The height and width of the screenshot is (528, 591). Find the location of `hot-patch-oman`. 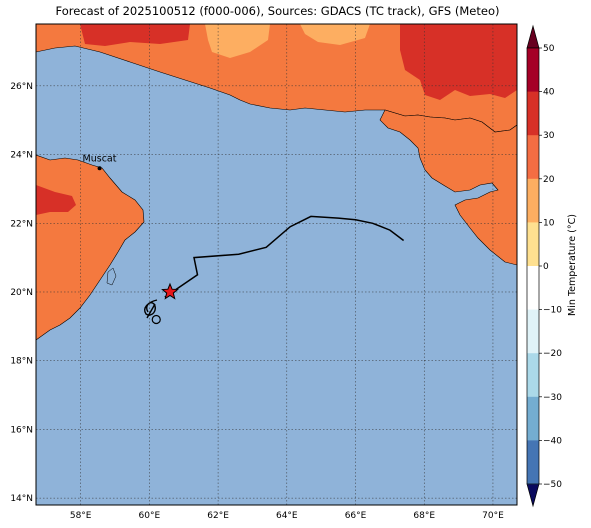

hot-patch-oman is located at coordinates (56, 200).